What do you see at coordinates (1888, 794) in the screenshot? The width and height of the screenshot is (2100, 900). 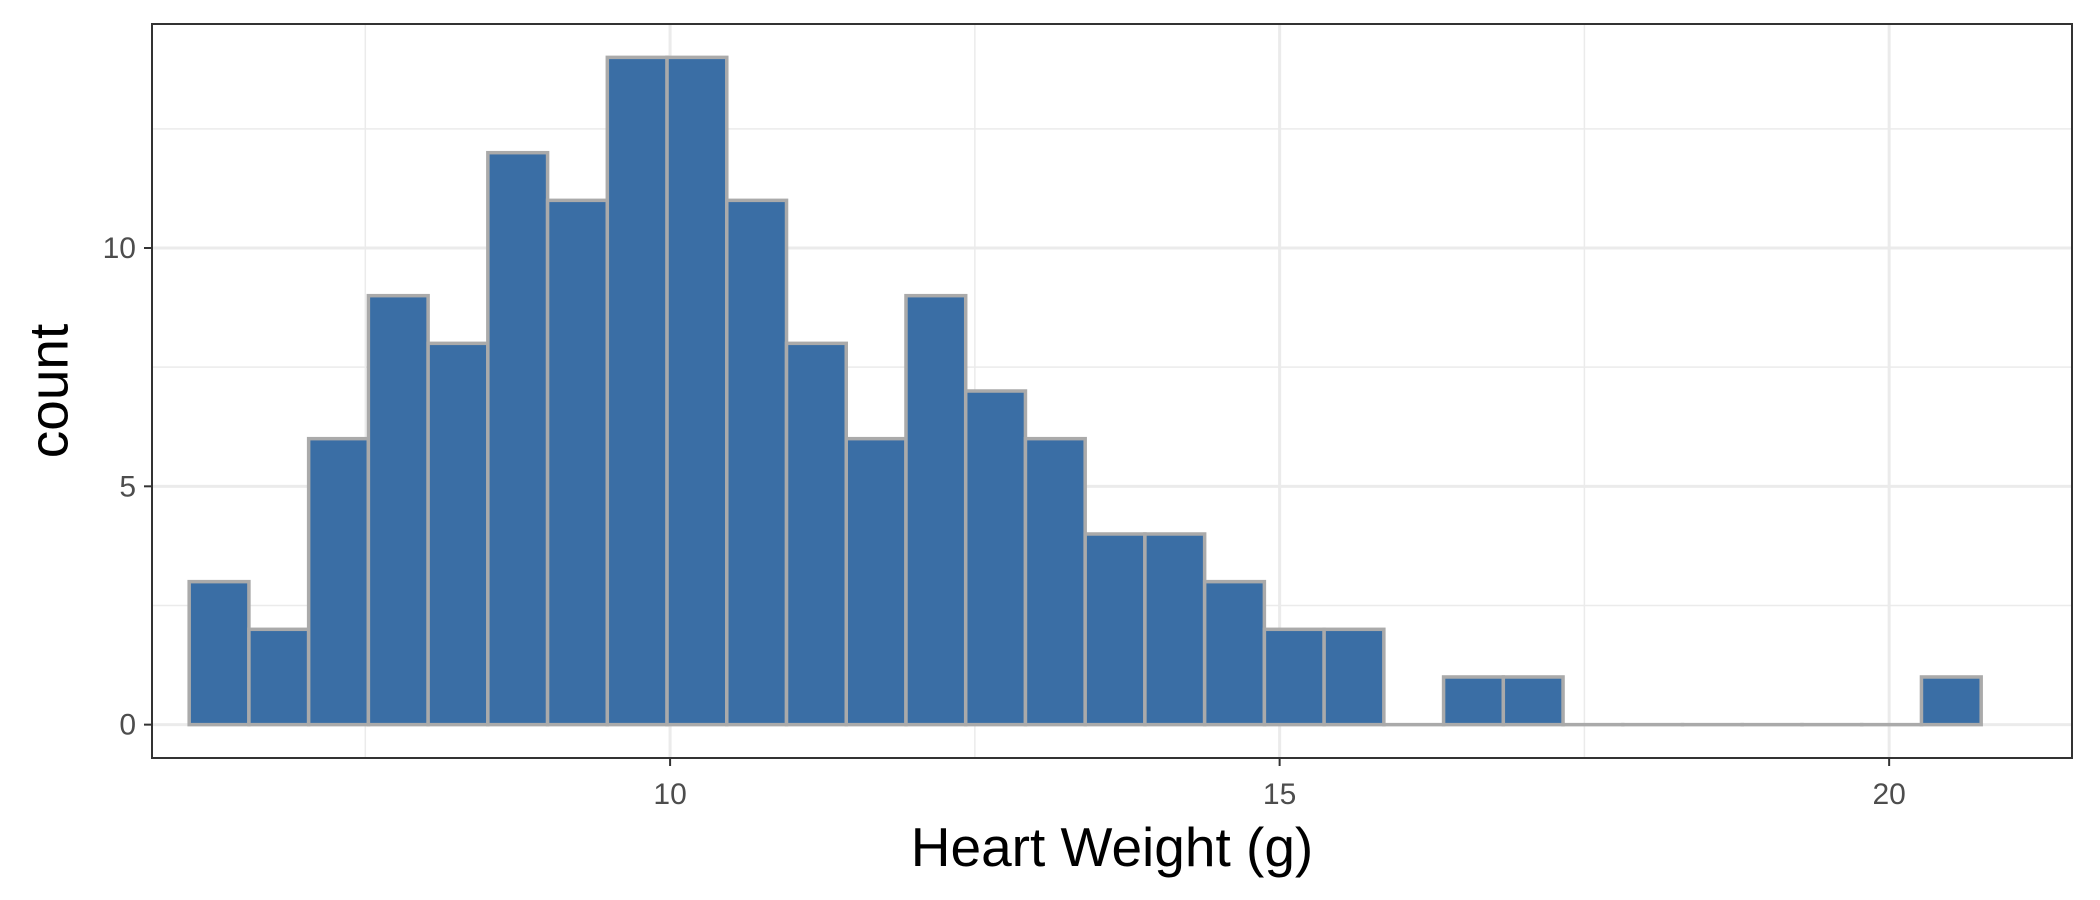 I see `x-tick-label: 20` at bounding box center [1888, 794].